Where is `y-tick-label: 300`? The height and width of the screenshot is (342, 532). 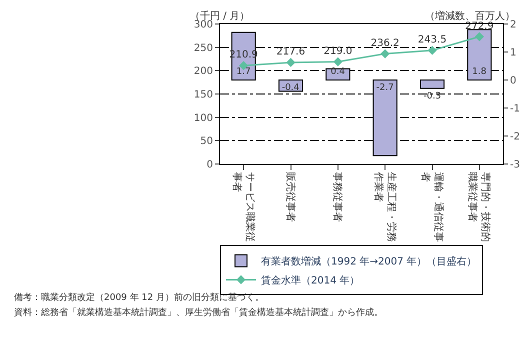
y-tick-label: 300 is located at coordinates (203, 25).